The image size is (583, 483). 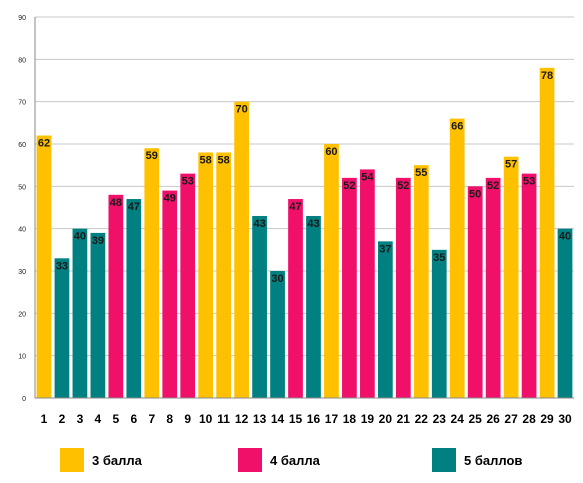 What do you see at coordinates (493, 460) in the screenshot?
I see `legend-label-5: 5 баллов` at bounding box center [493, 460].